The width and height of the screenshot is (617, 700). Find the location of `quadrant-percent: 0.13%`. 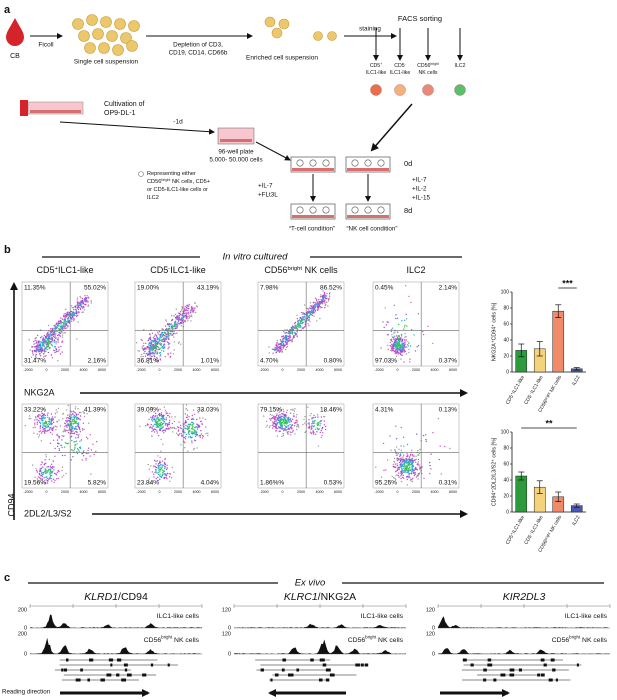

quadrant-percent: 0.13% is located at coordinates (448, 410).